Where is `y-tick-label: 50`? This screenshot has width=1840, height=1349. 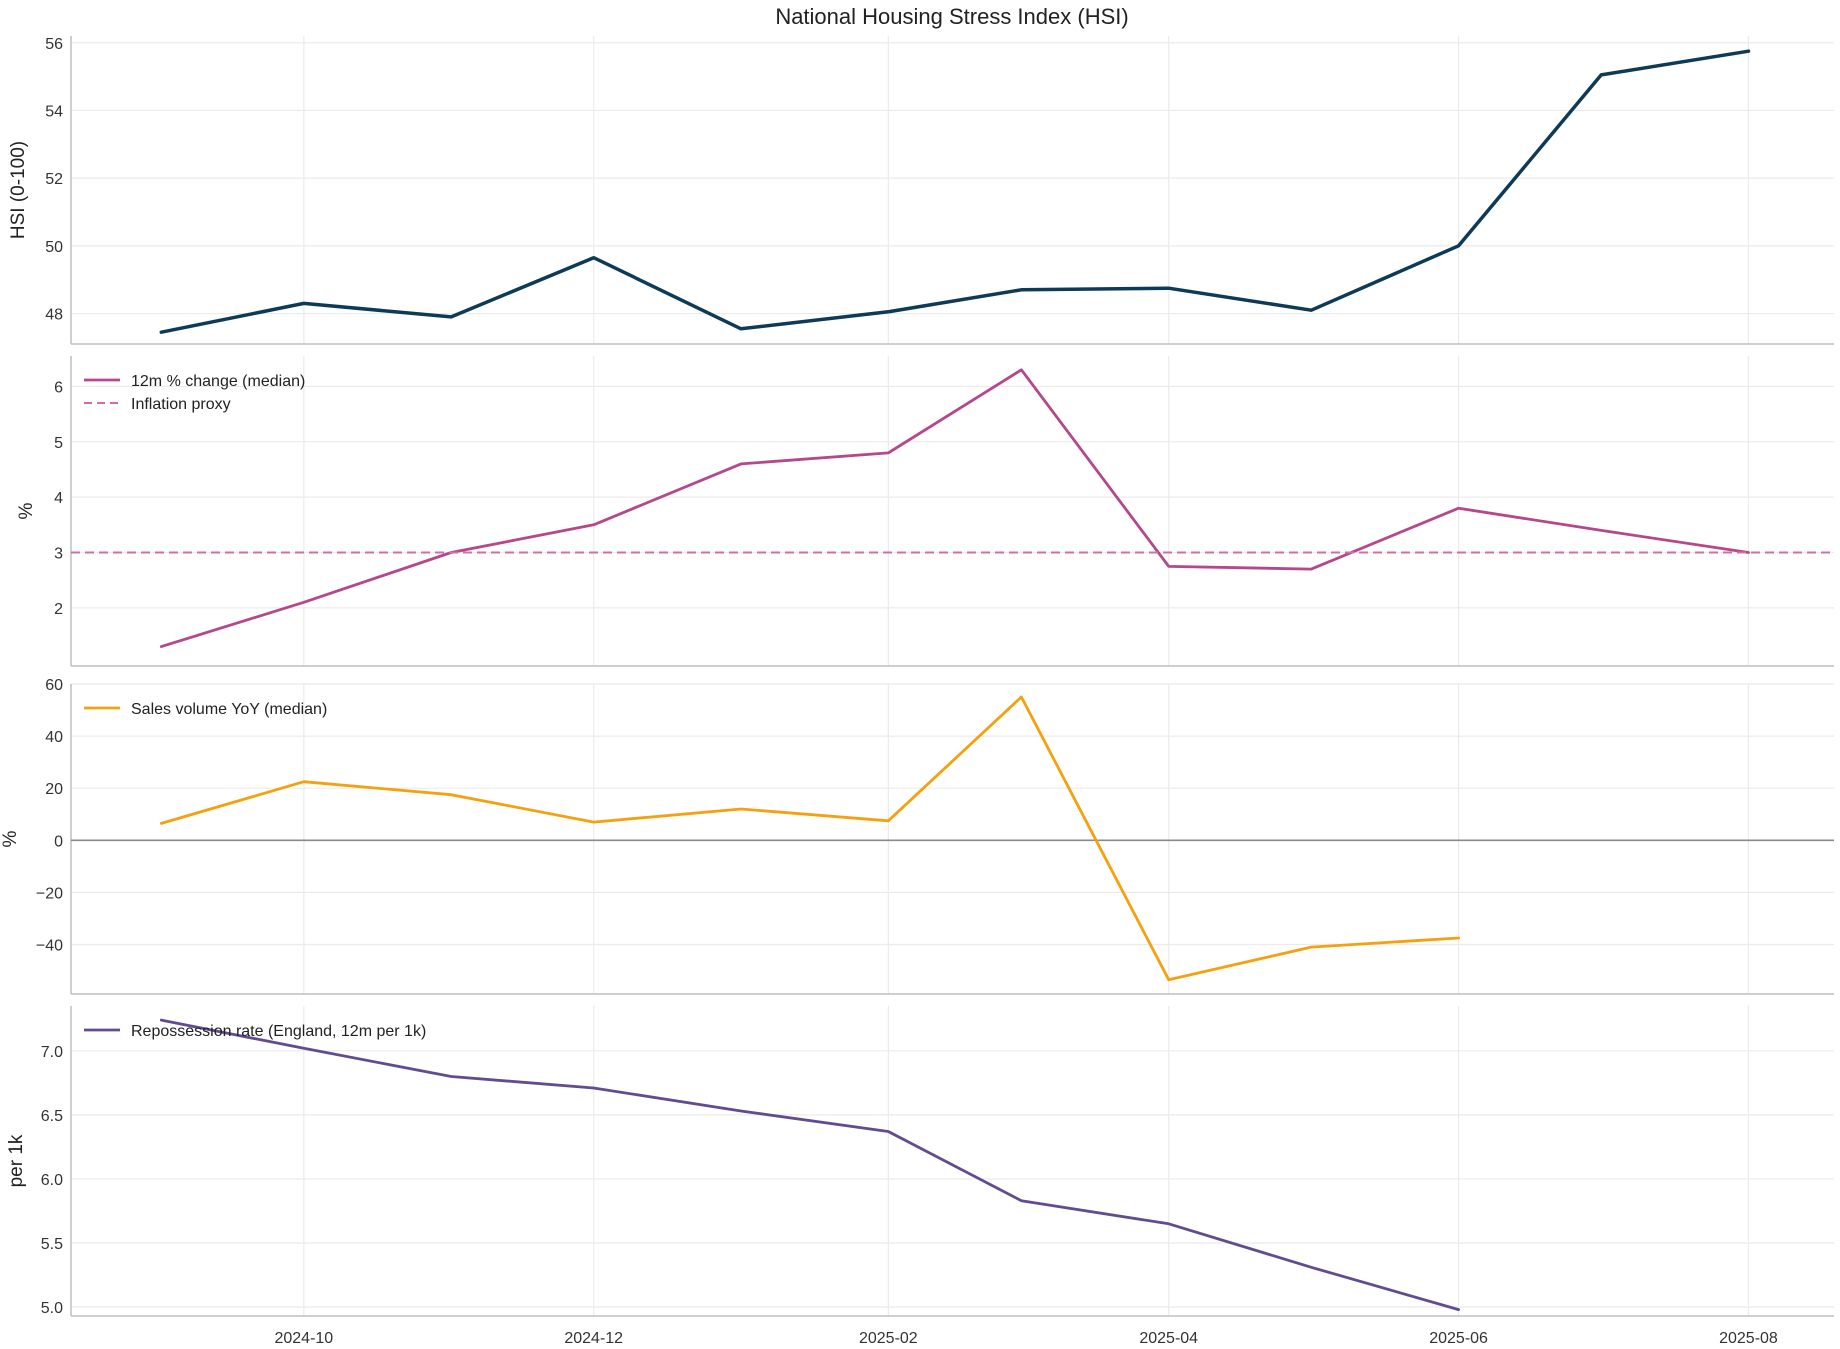
y-tick-label: 50 is located at coordinates (54, 247).